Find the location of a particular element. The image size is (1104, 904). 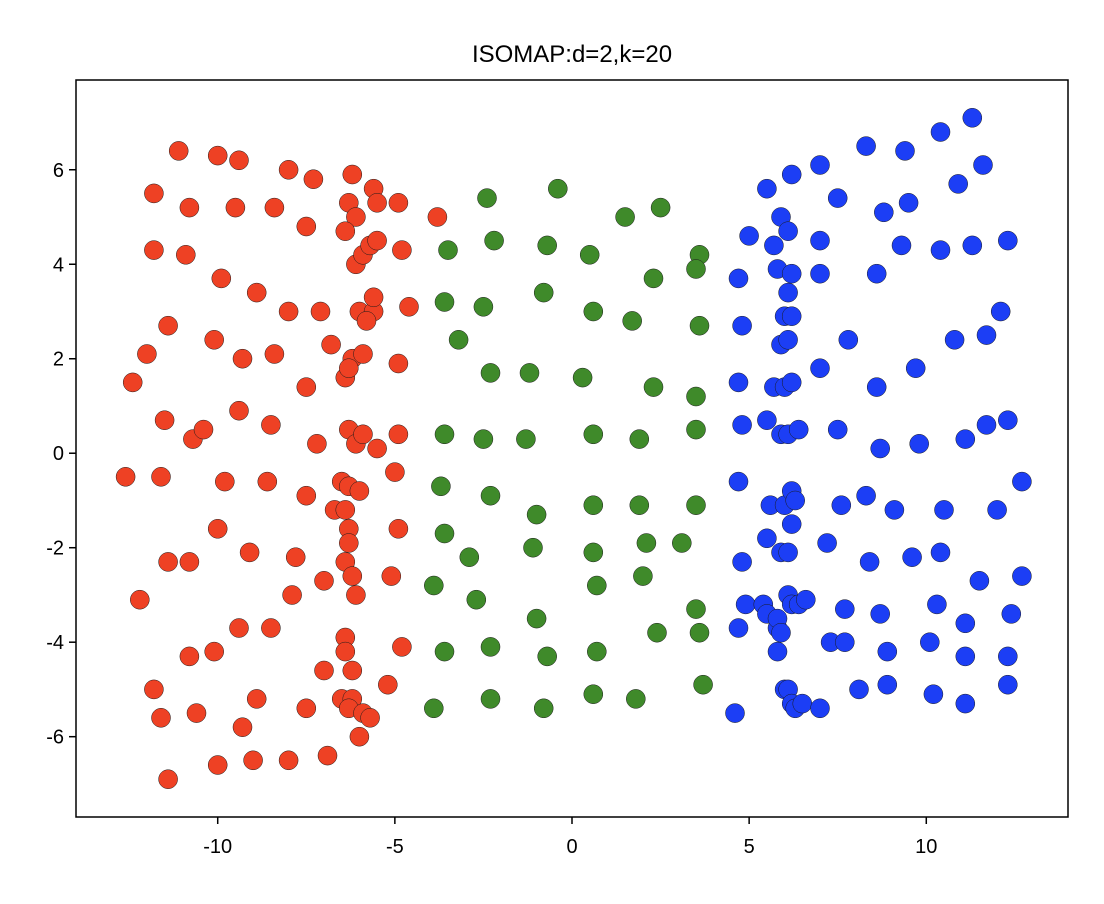

x-tick-label: -5 is located at coordinates (395, 847).